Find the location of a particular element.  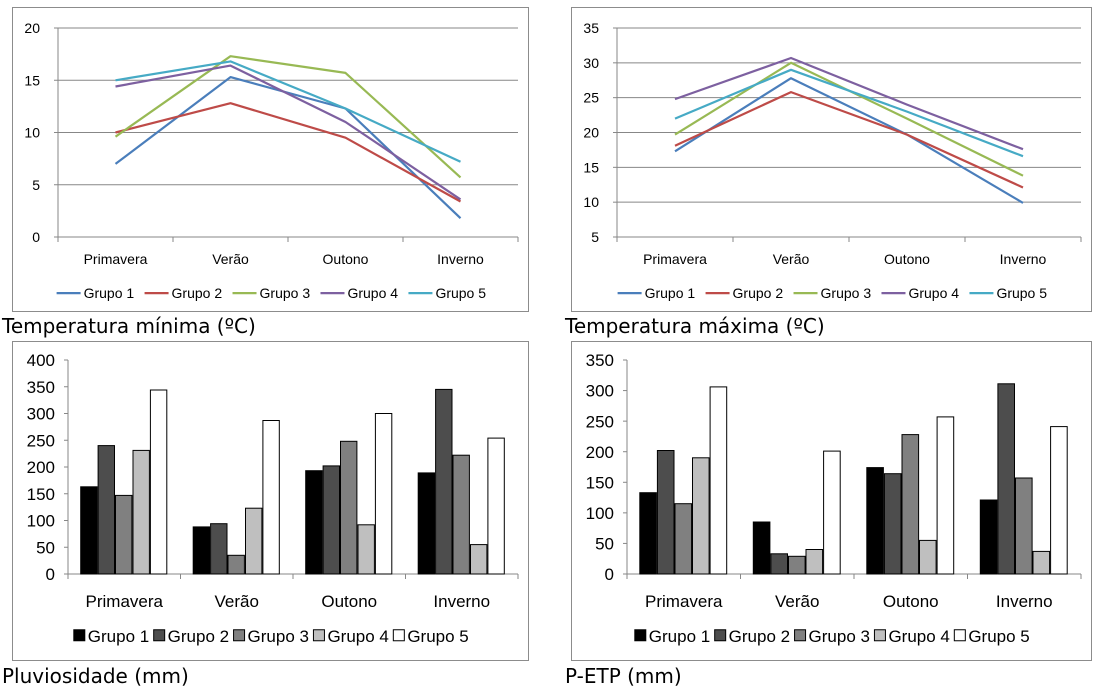

y-tick-label: 100 is located at coordinates (41, 521).